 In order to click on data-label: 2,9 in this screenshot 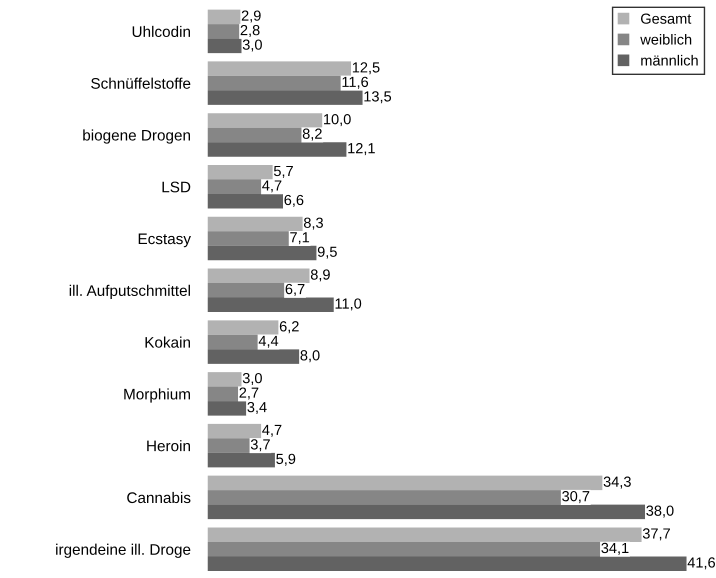, I will do `click(251, 16)`.